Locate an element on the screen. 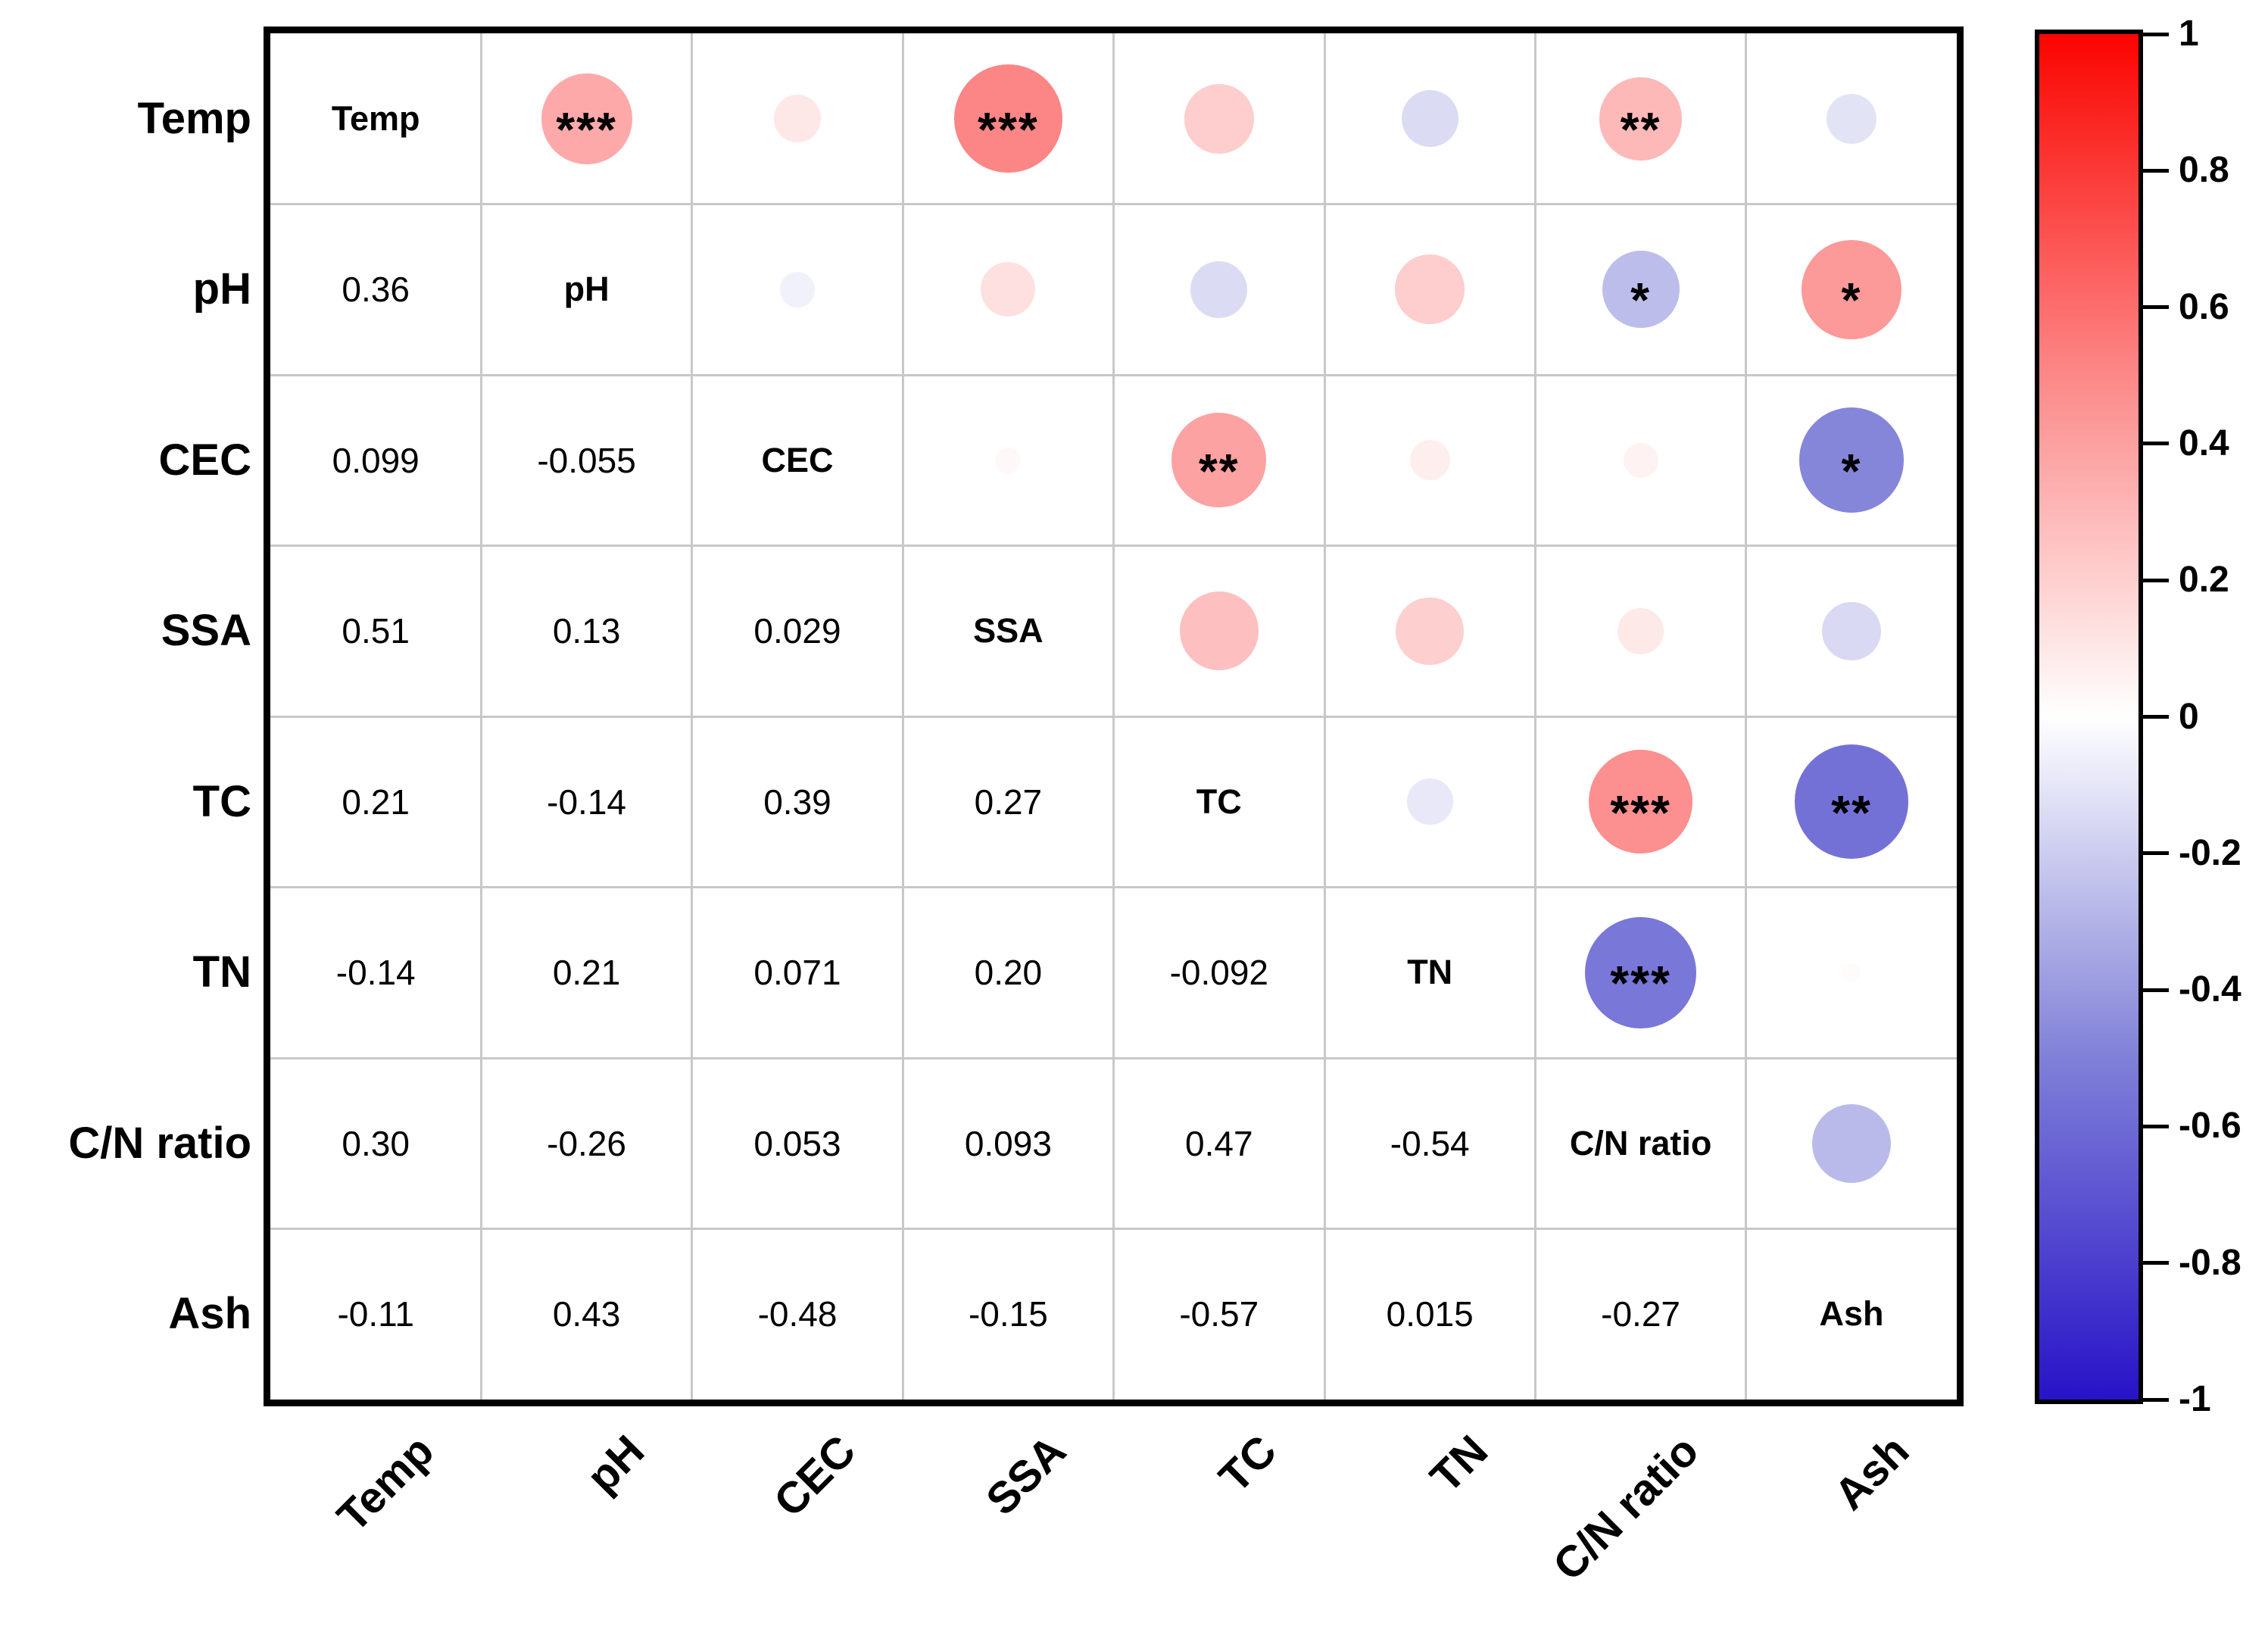 This screenshot has height=1629, width=2268. coef-cell-SSA-Temp: 0.51 is located at coordinates (376, 631).